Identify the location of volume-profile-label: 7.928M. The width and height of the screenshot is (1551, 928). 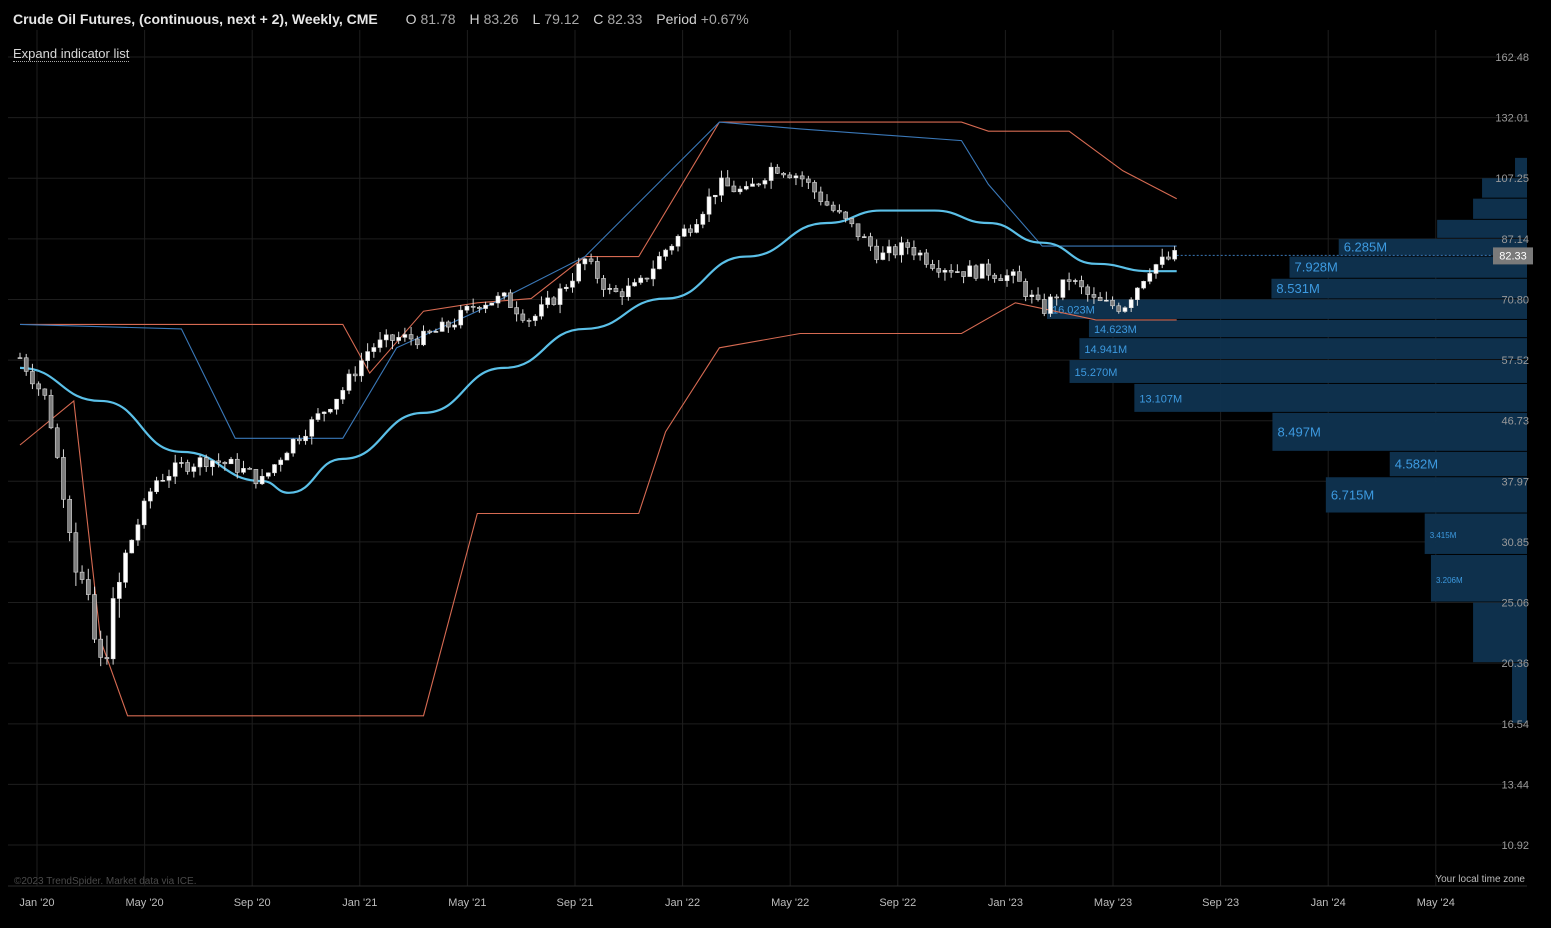
(1316, 267).